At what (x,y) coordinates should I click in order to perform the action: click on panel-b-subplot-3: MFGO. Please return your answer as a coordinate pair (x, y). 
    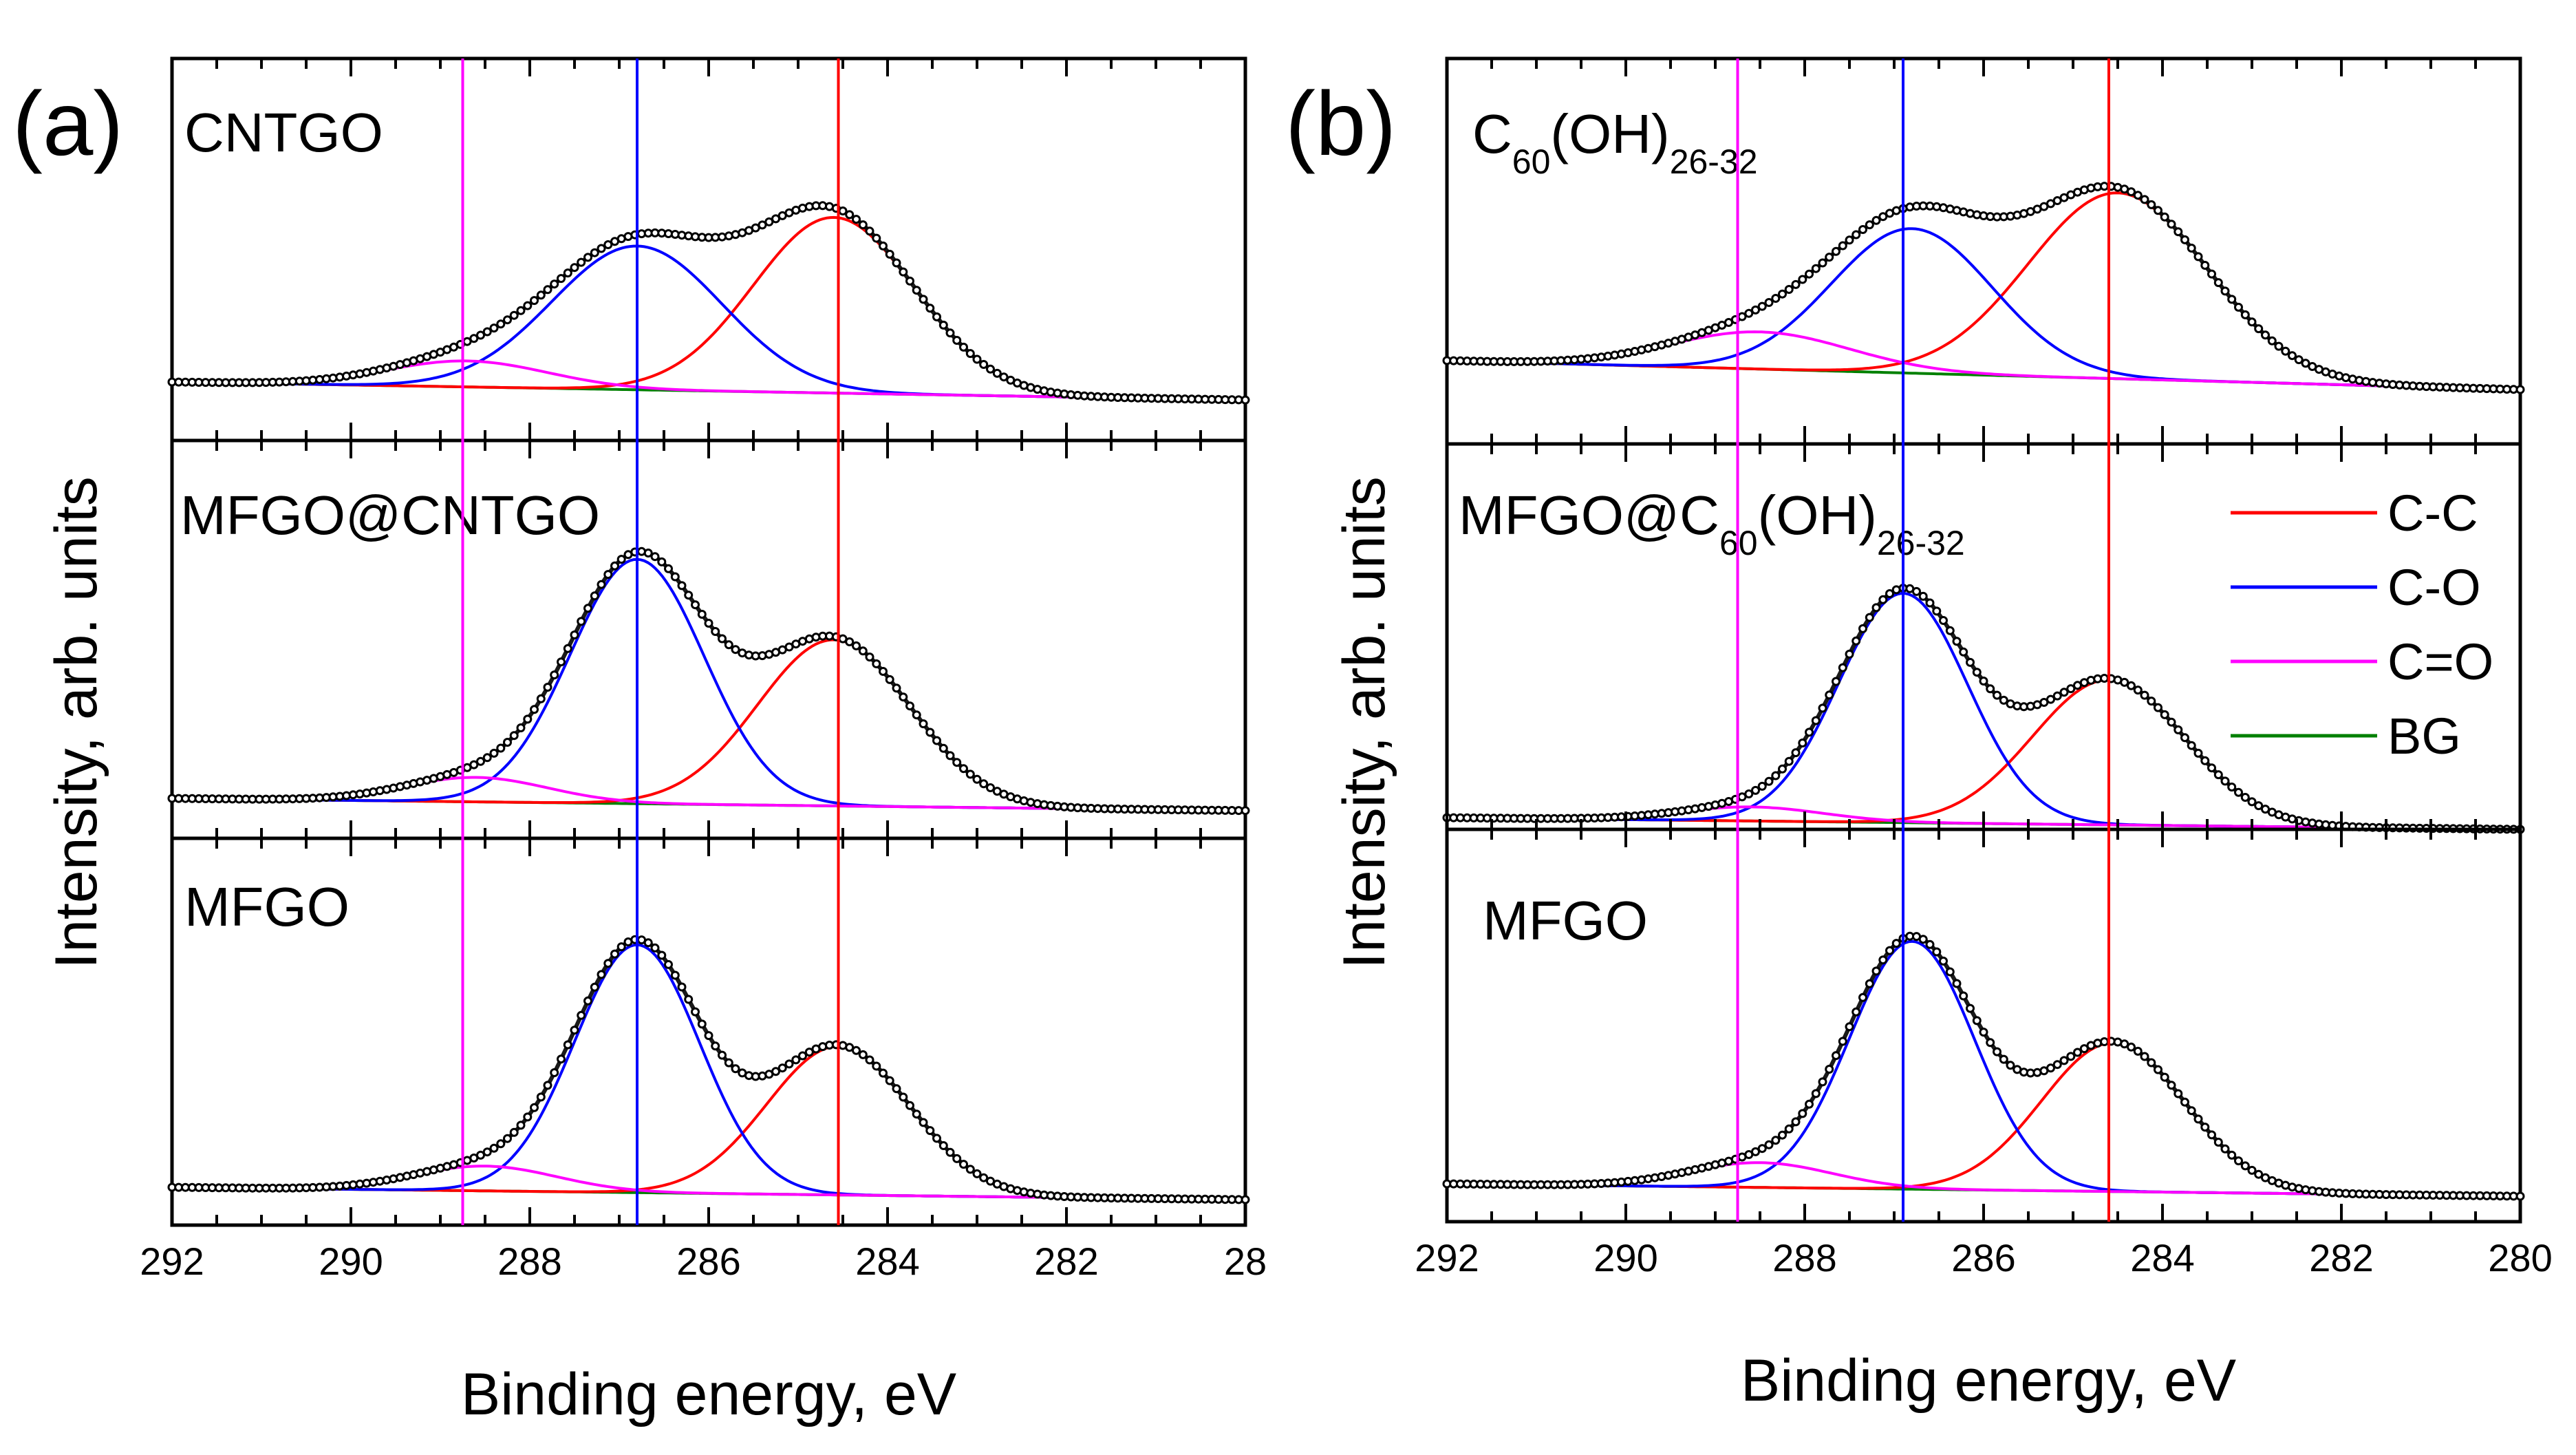
    Looking at the image, I should click on (1983, 1025).